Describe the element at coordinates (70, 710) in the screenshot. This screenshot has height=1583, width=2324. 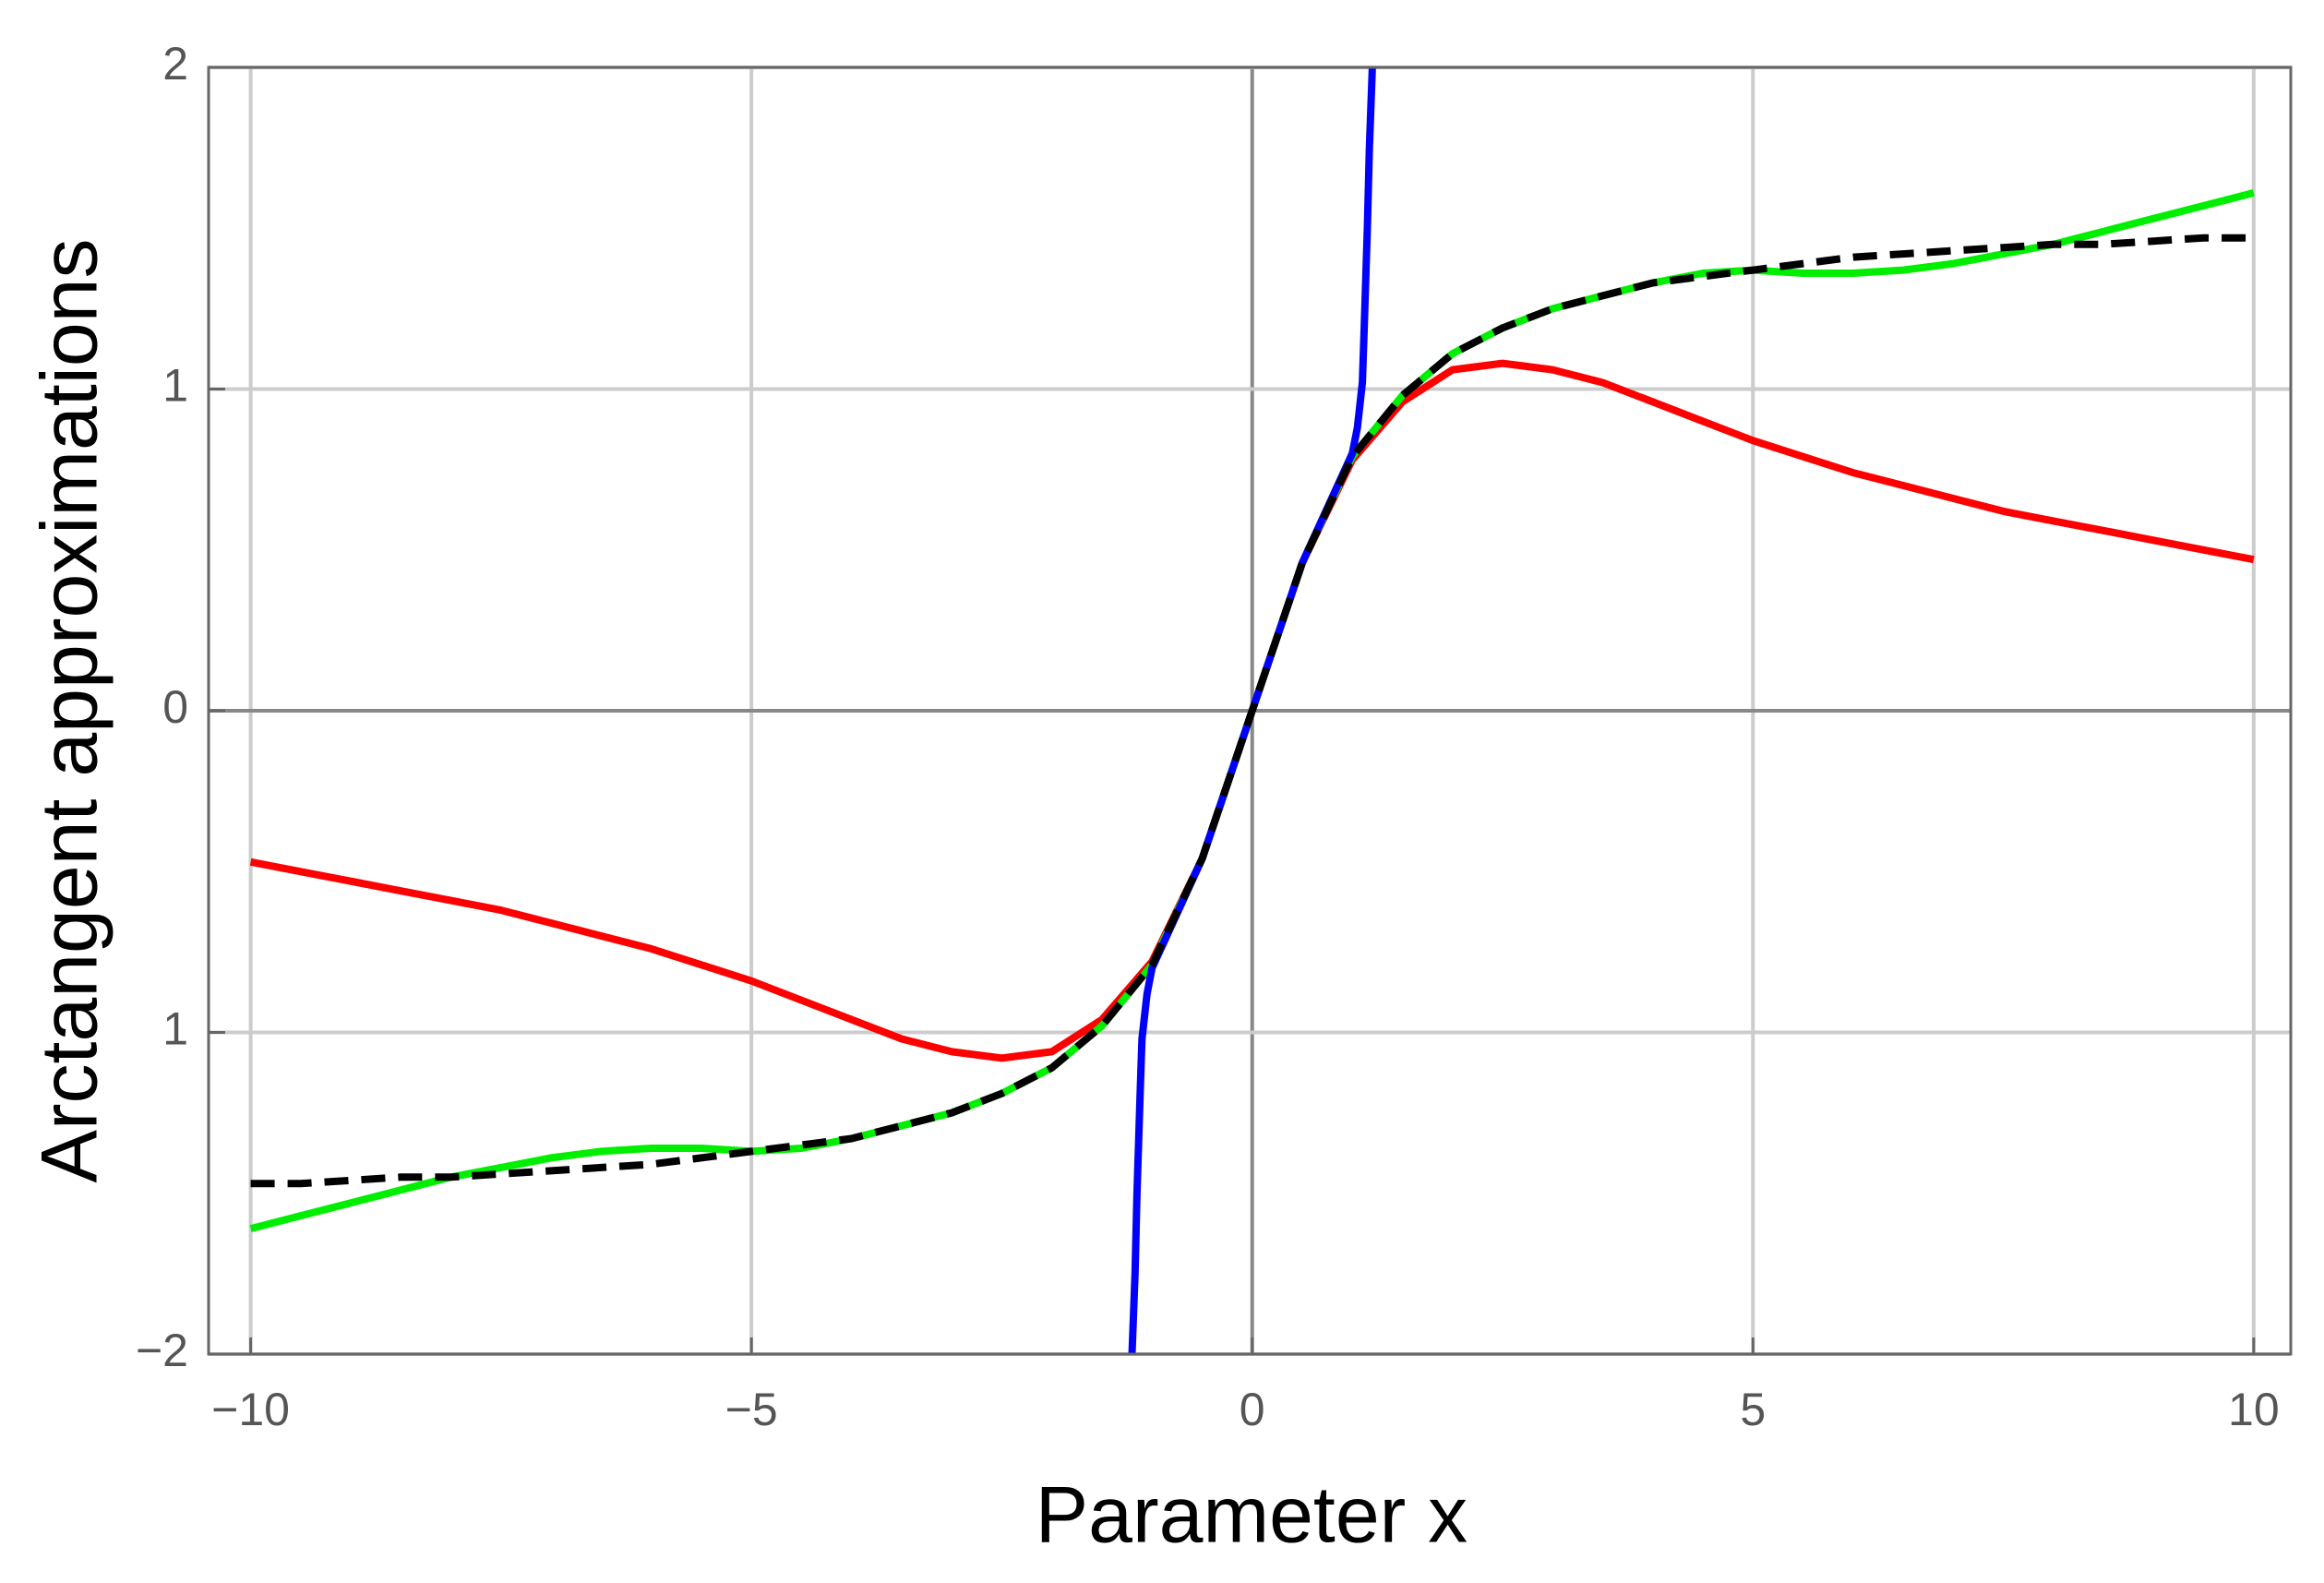
I see `y-axis-label: Arctangent approximations` at that location.